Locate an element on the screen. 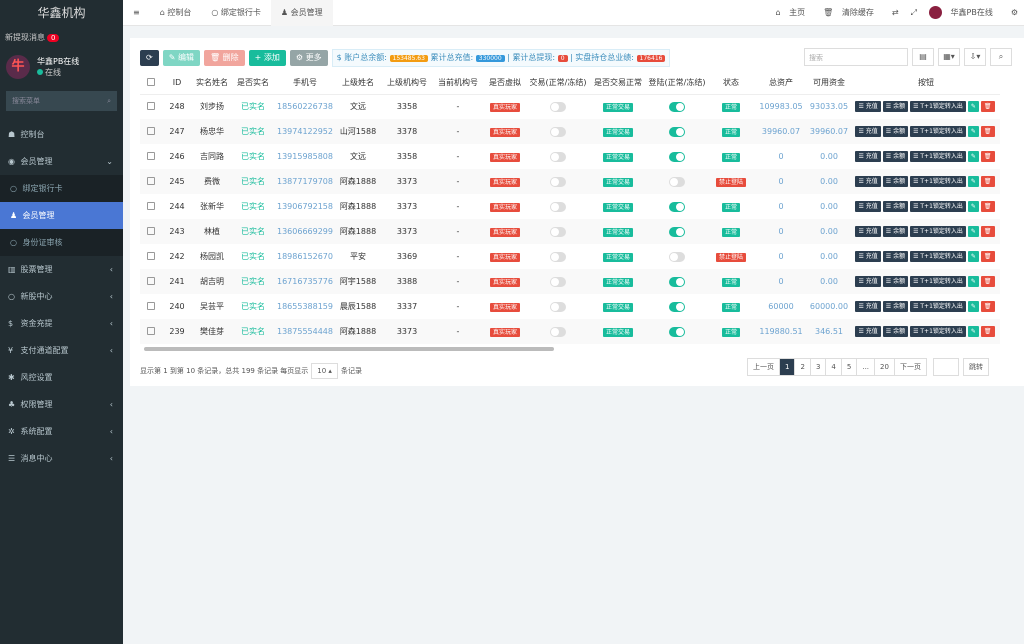 The height and width of the screenshot is (644, 1024). table-search-input: 搜索 is located at coordinates (856, 57).